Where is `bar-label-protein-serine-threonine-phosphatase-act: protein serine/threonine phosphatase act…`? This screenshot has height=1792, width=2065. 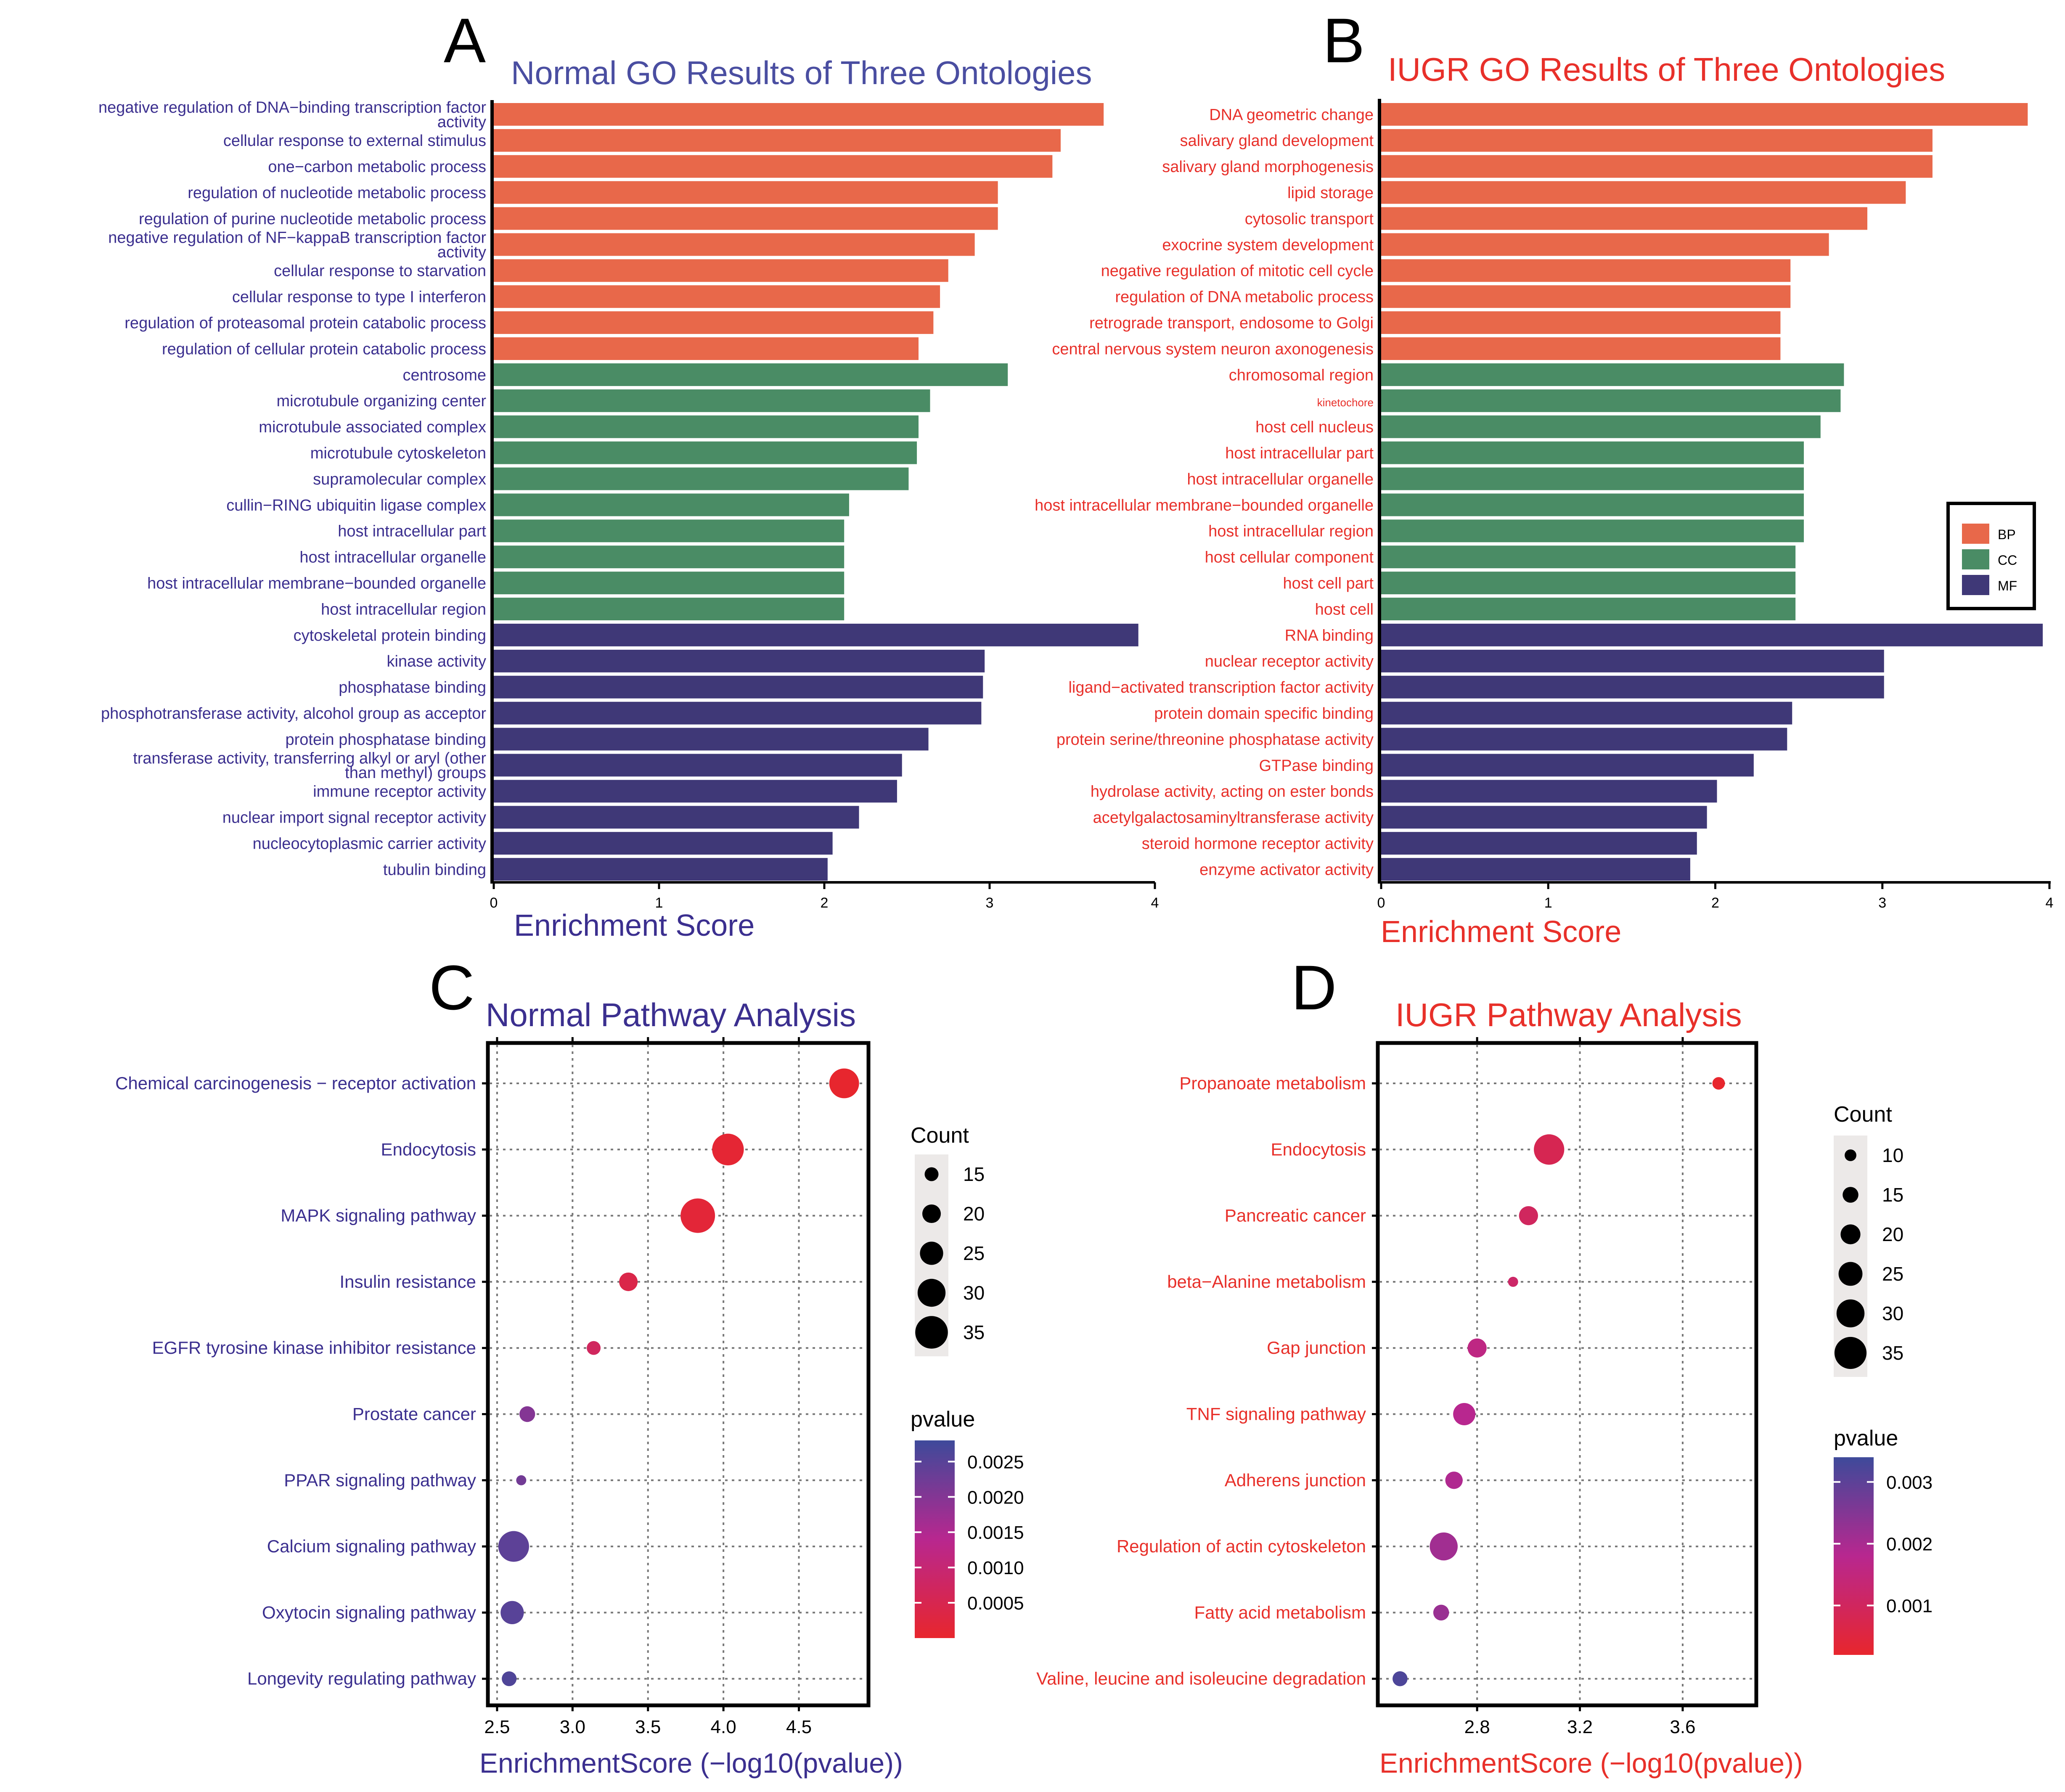 bar-label-protein-serine-threonine-phosphatase-act: protein serine/threonine phosphatase act… is located at coordinates (1215, 740).